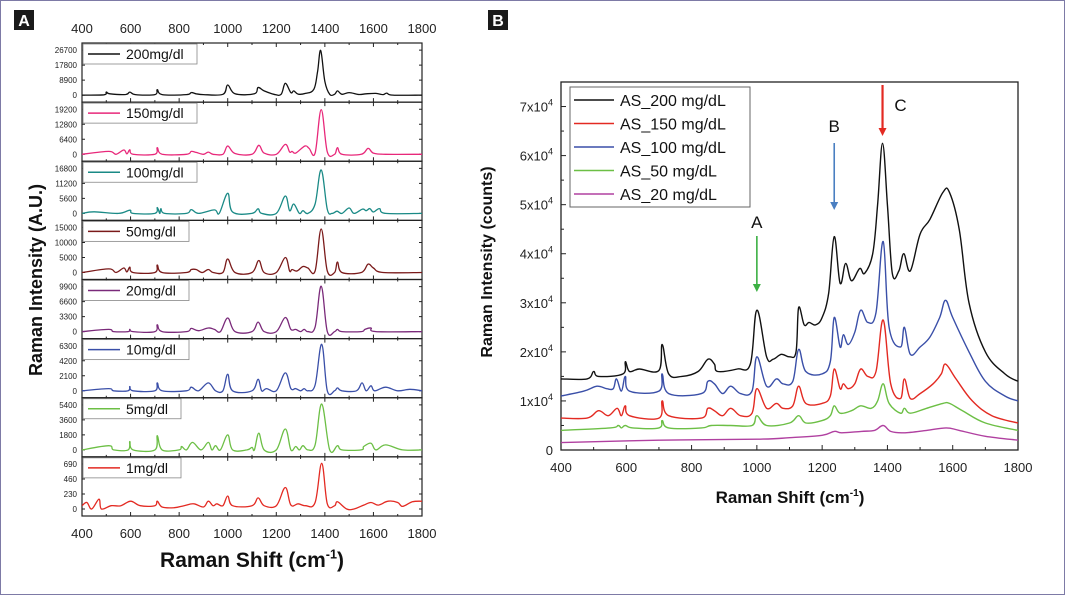 This screenshot has height=595, width=1065. What do you see at coordinates (68, 302) in the screenshot?
I see `y-tick-label: 6600` at bounding box center [68, 302].